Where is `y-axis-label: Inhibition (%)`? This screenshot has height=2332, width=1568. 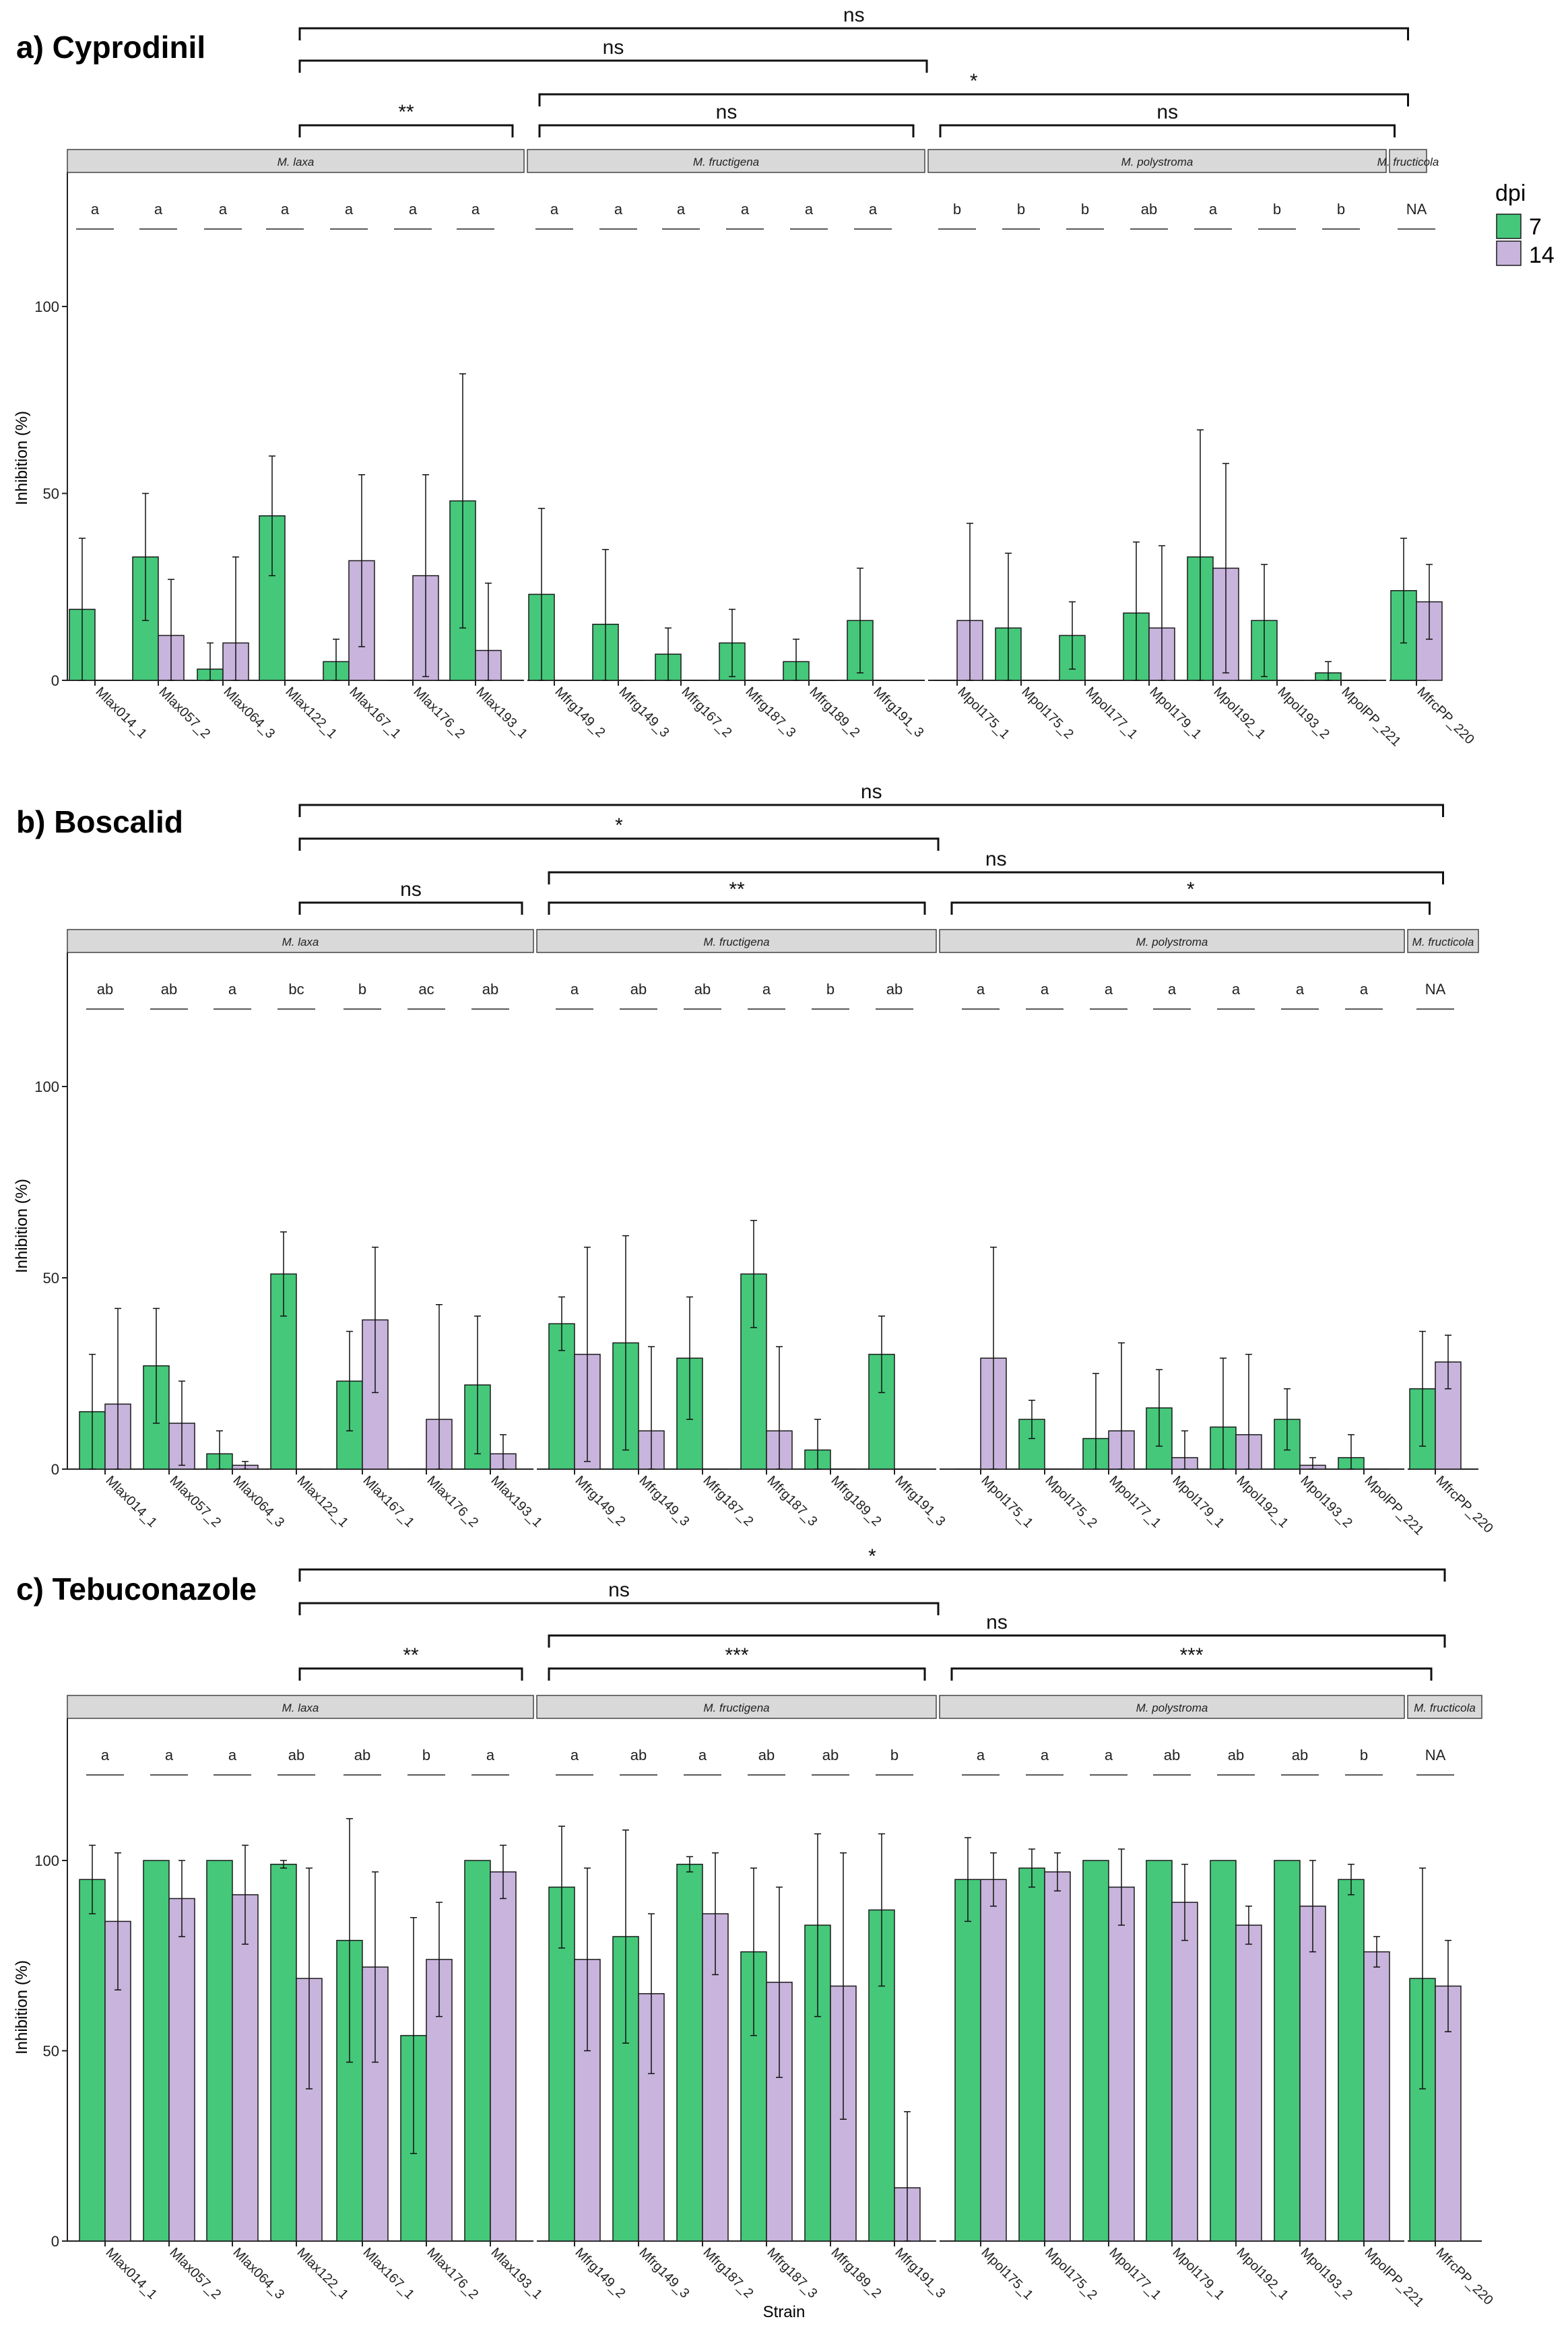 y-axis-label: Inhibition (%) is located at coordinates (22, 1226).